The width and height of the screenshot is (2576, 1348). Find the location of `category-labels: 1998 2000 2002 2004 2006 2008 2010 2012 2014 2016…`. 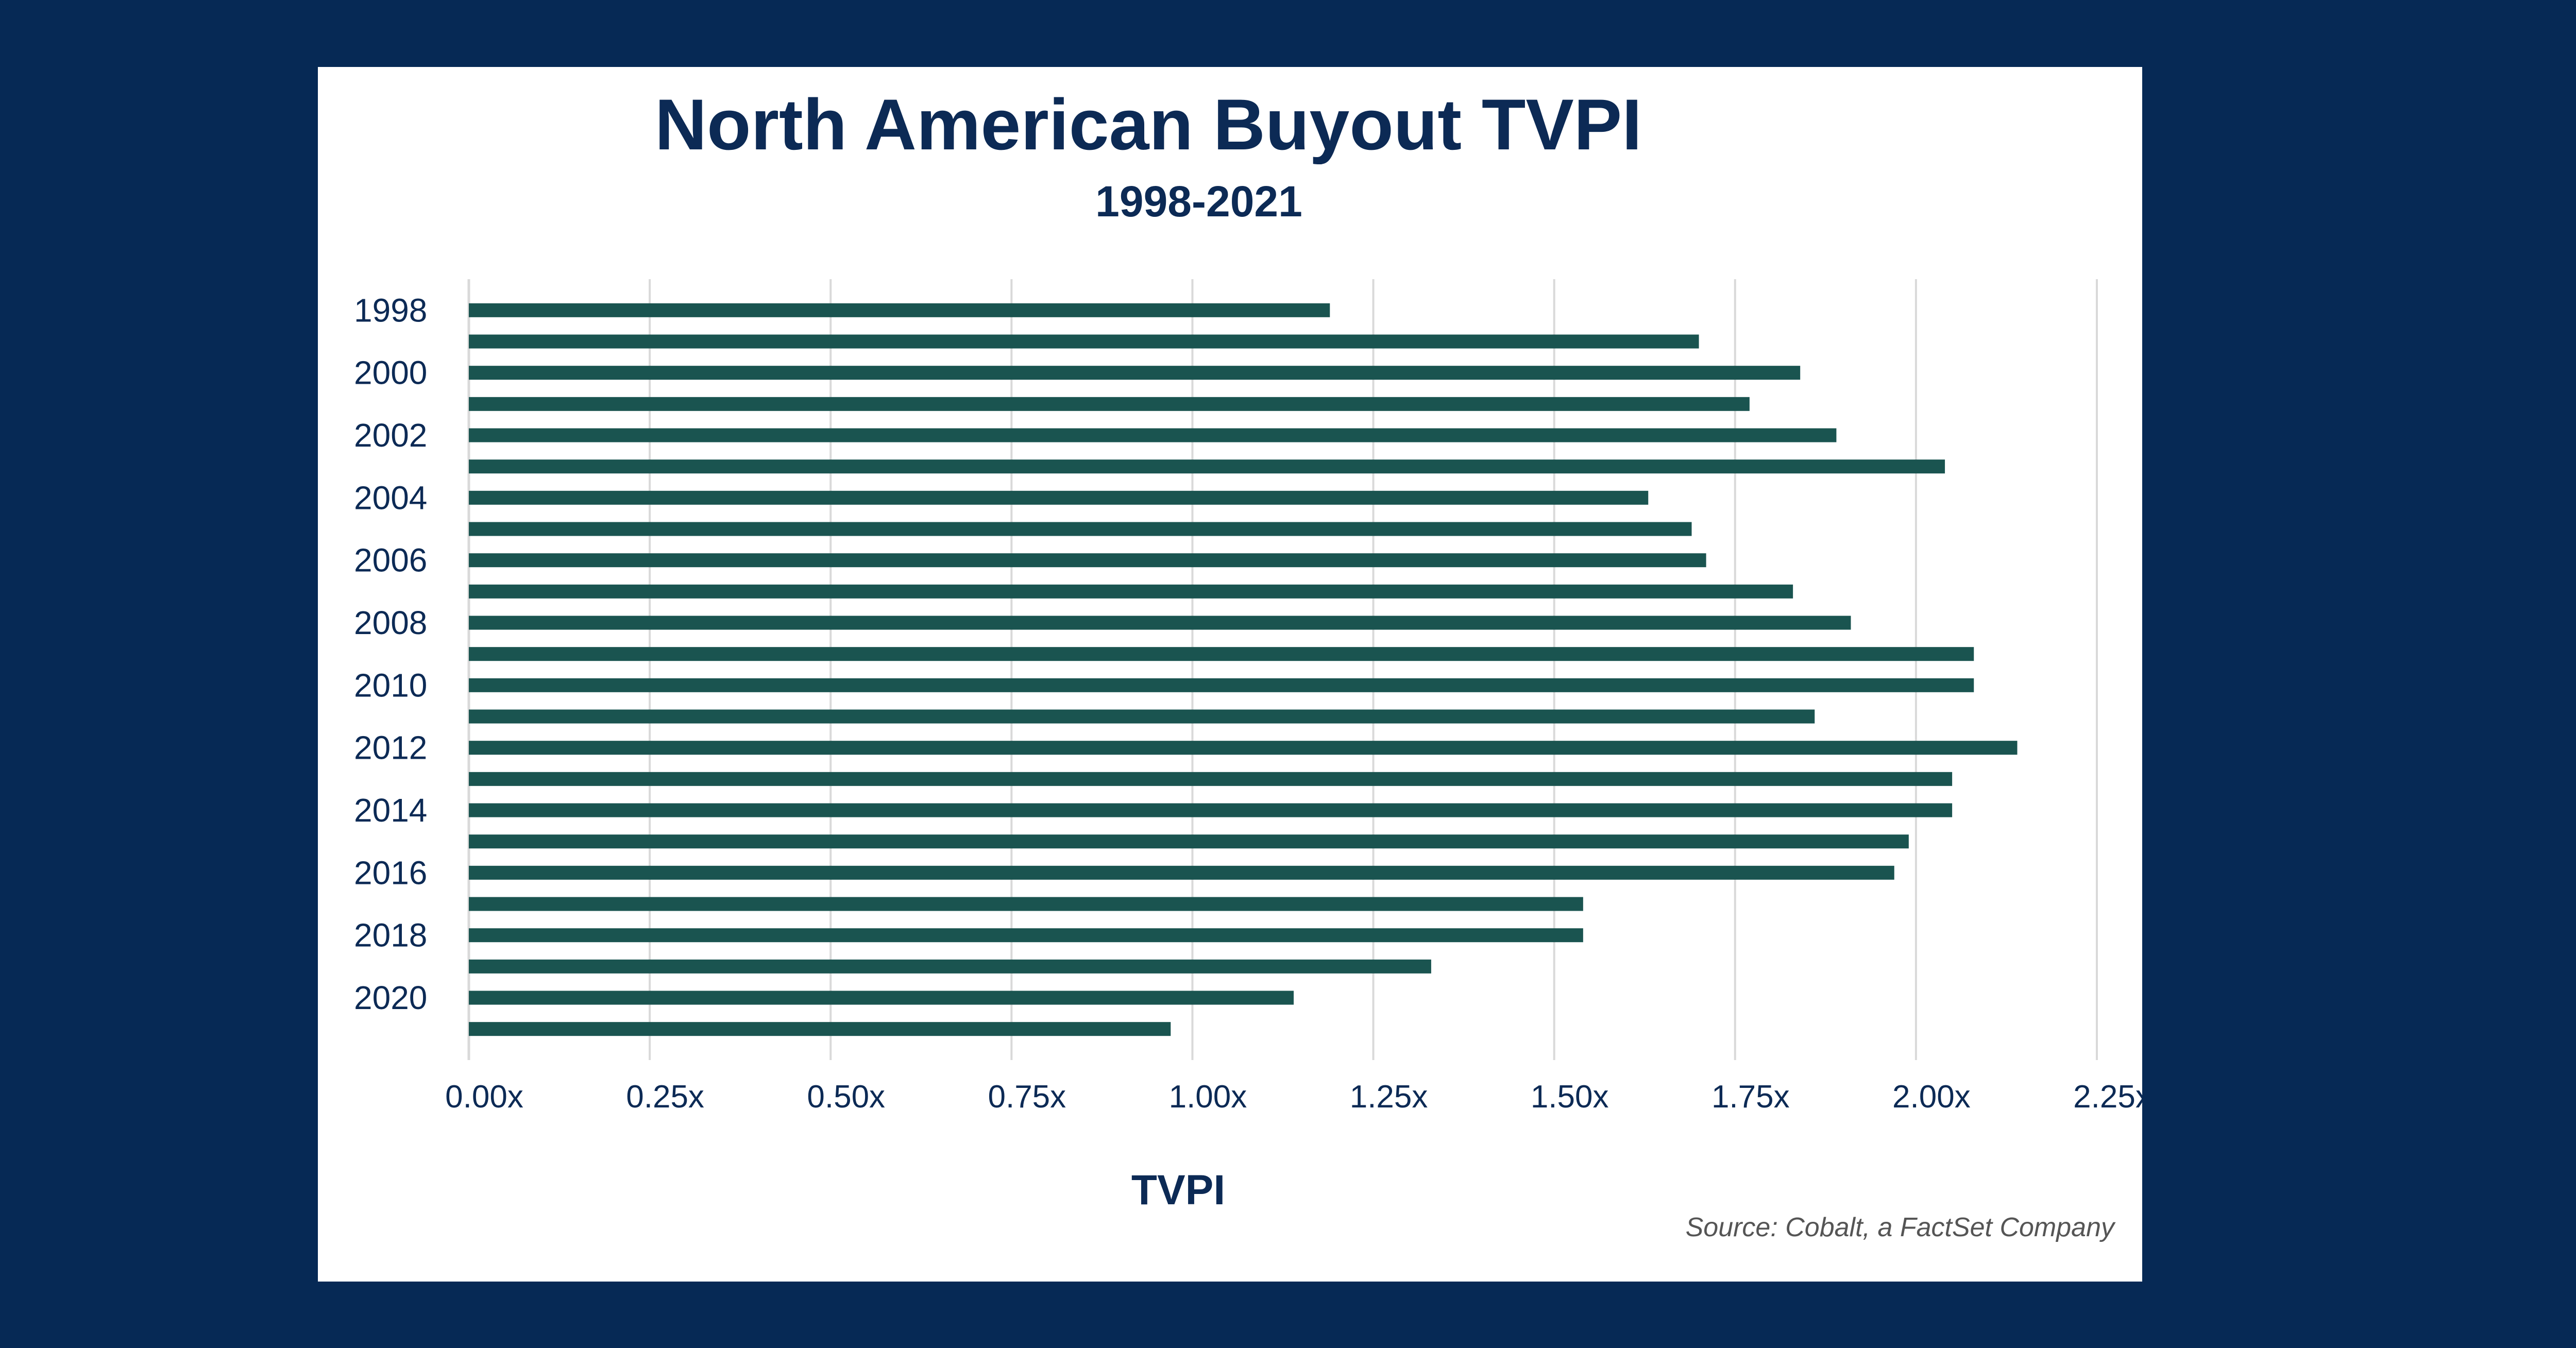

category-labels: 1998 2000 2002 2004 2006 2008 2010 2012 2014 2016… is located at coordinates (390, 654).